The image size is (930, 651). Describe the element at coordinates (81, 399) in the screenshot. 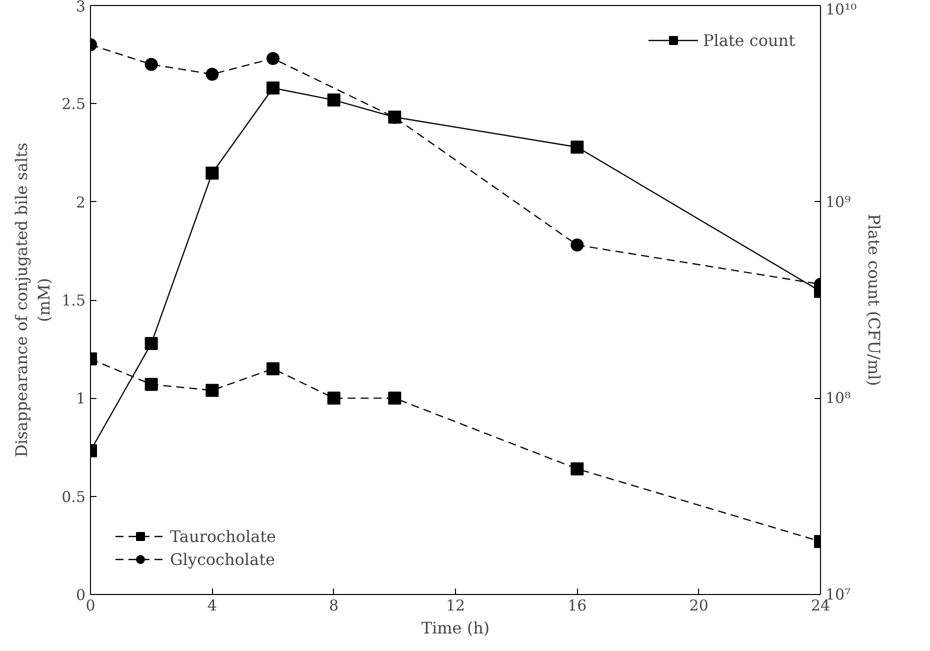

I see `y-tick-label: 1` at that location.